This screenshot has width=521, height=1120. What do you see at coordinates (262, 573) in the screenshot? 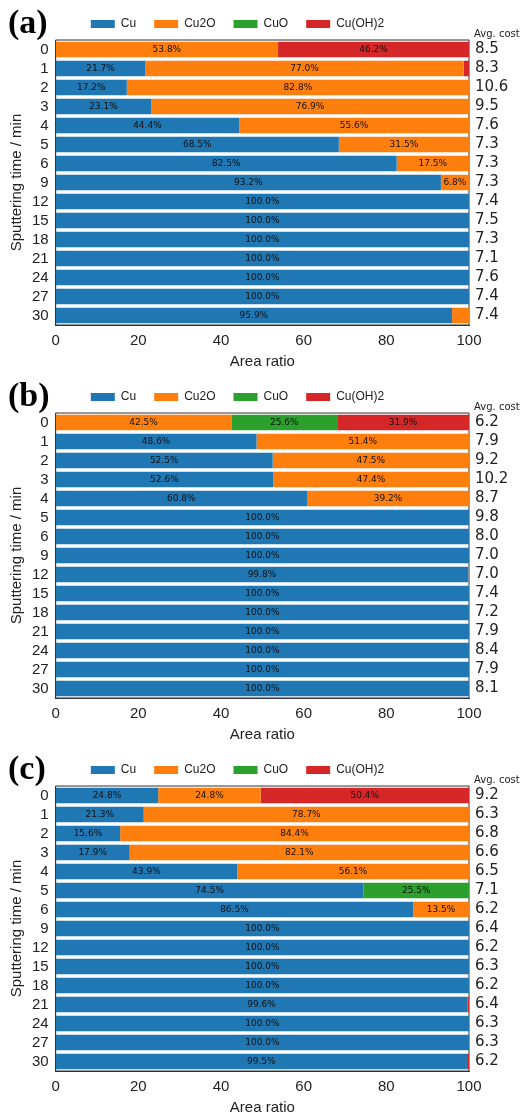
I see `data-label: 99.8%` at bounding box center [262, 573].